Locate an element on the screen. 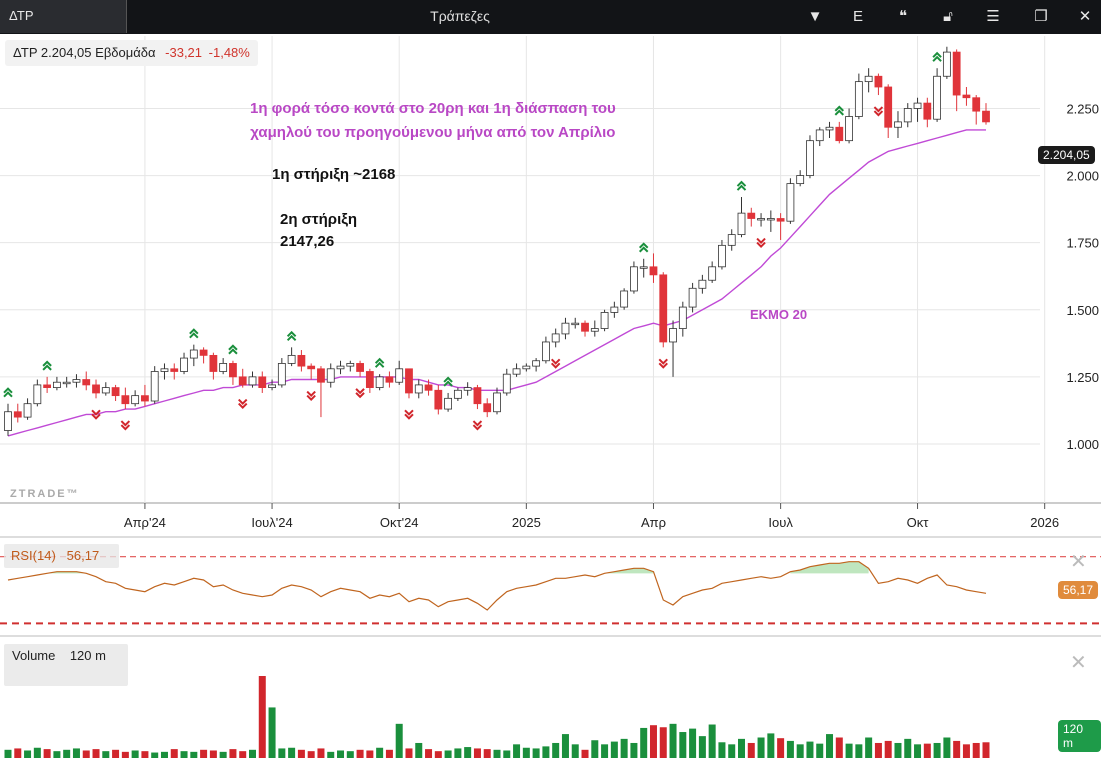 Image resolution: width=1101 pixels, height=760 pixels. close-icon: ✕ is located at coordinates (1085, 16).